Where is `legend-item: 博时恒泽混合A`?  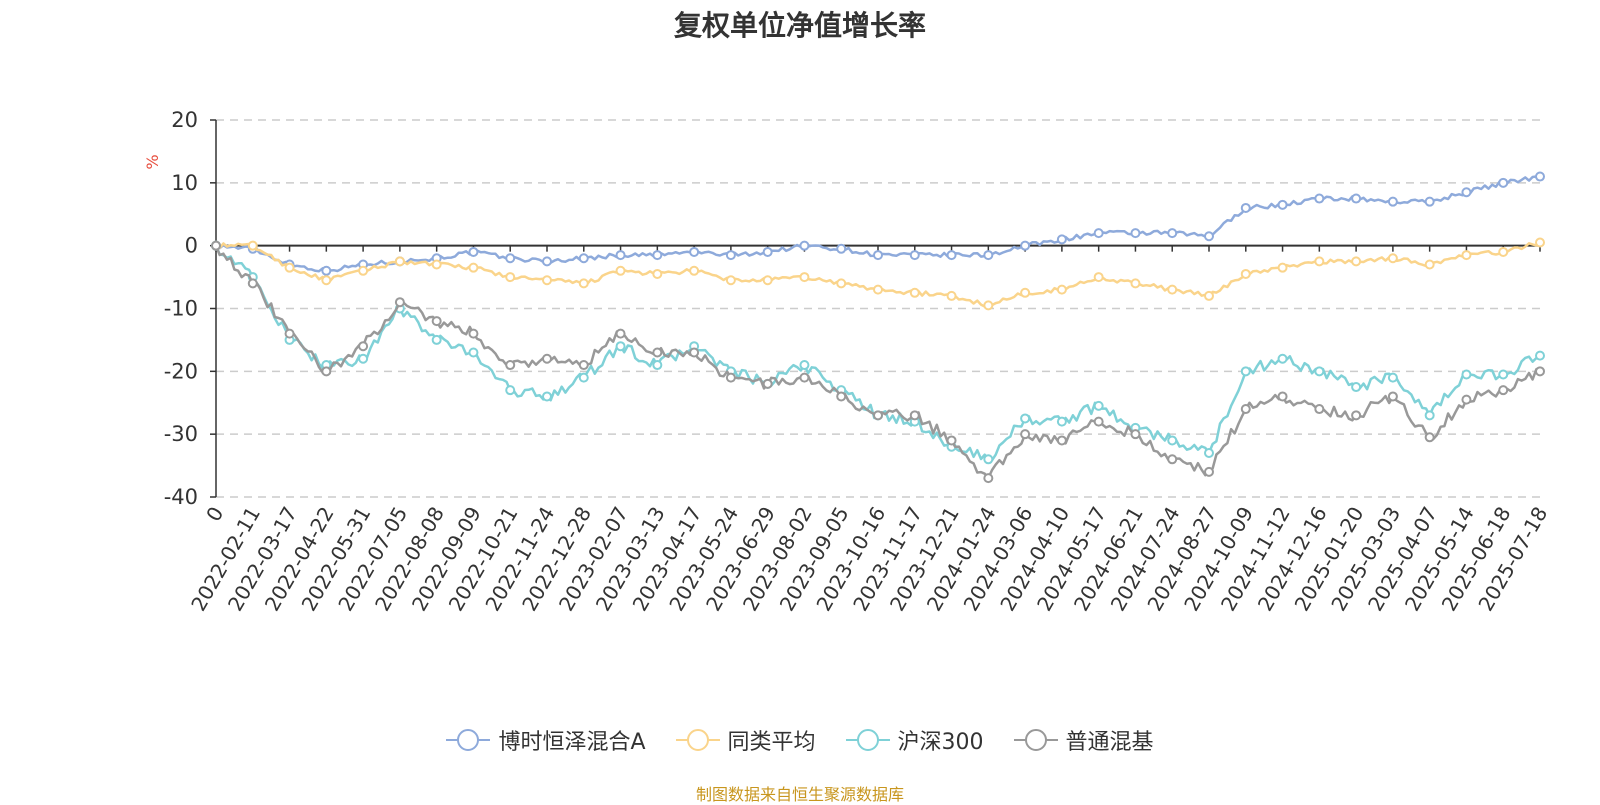 legend-item: 博时恒泽混合A is located at coordinates (546, 740).